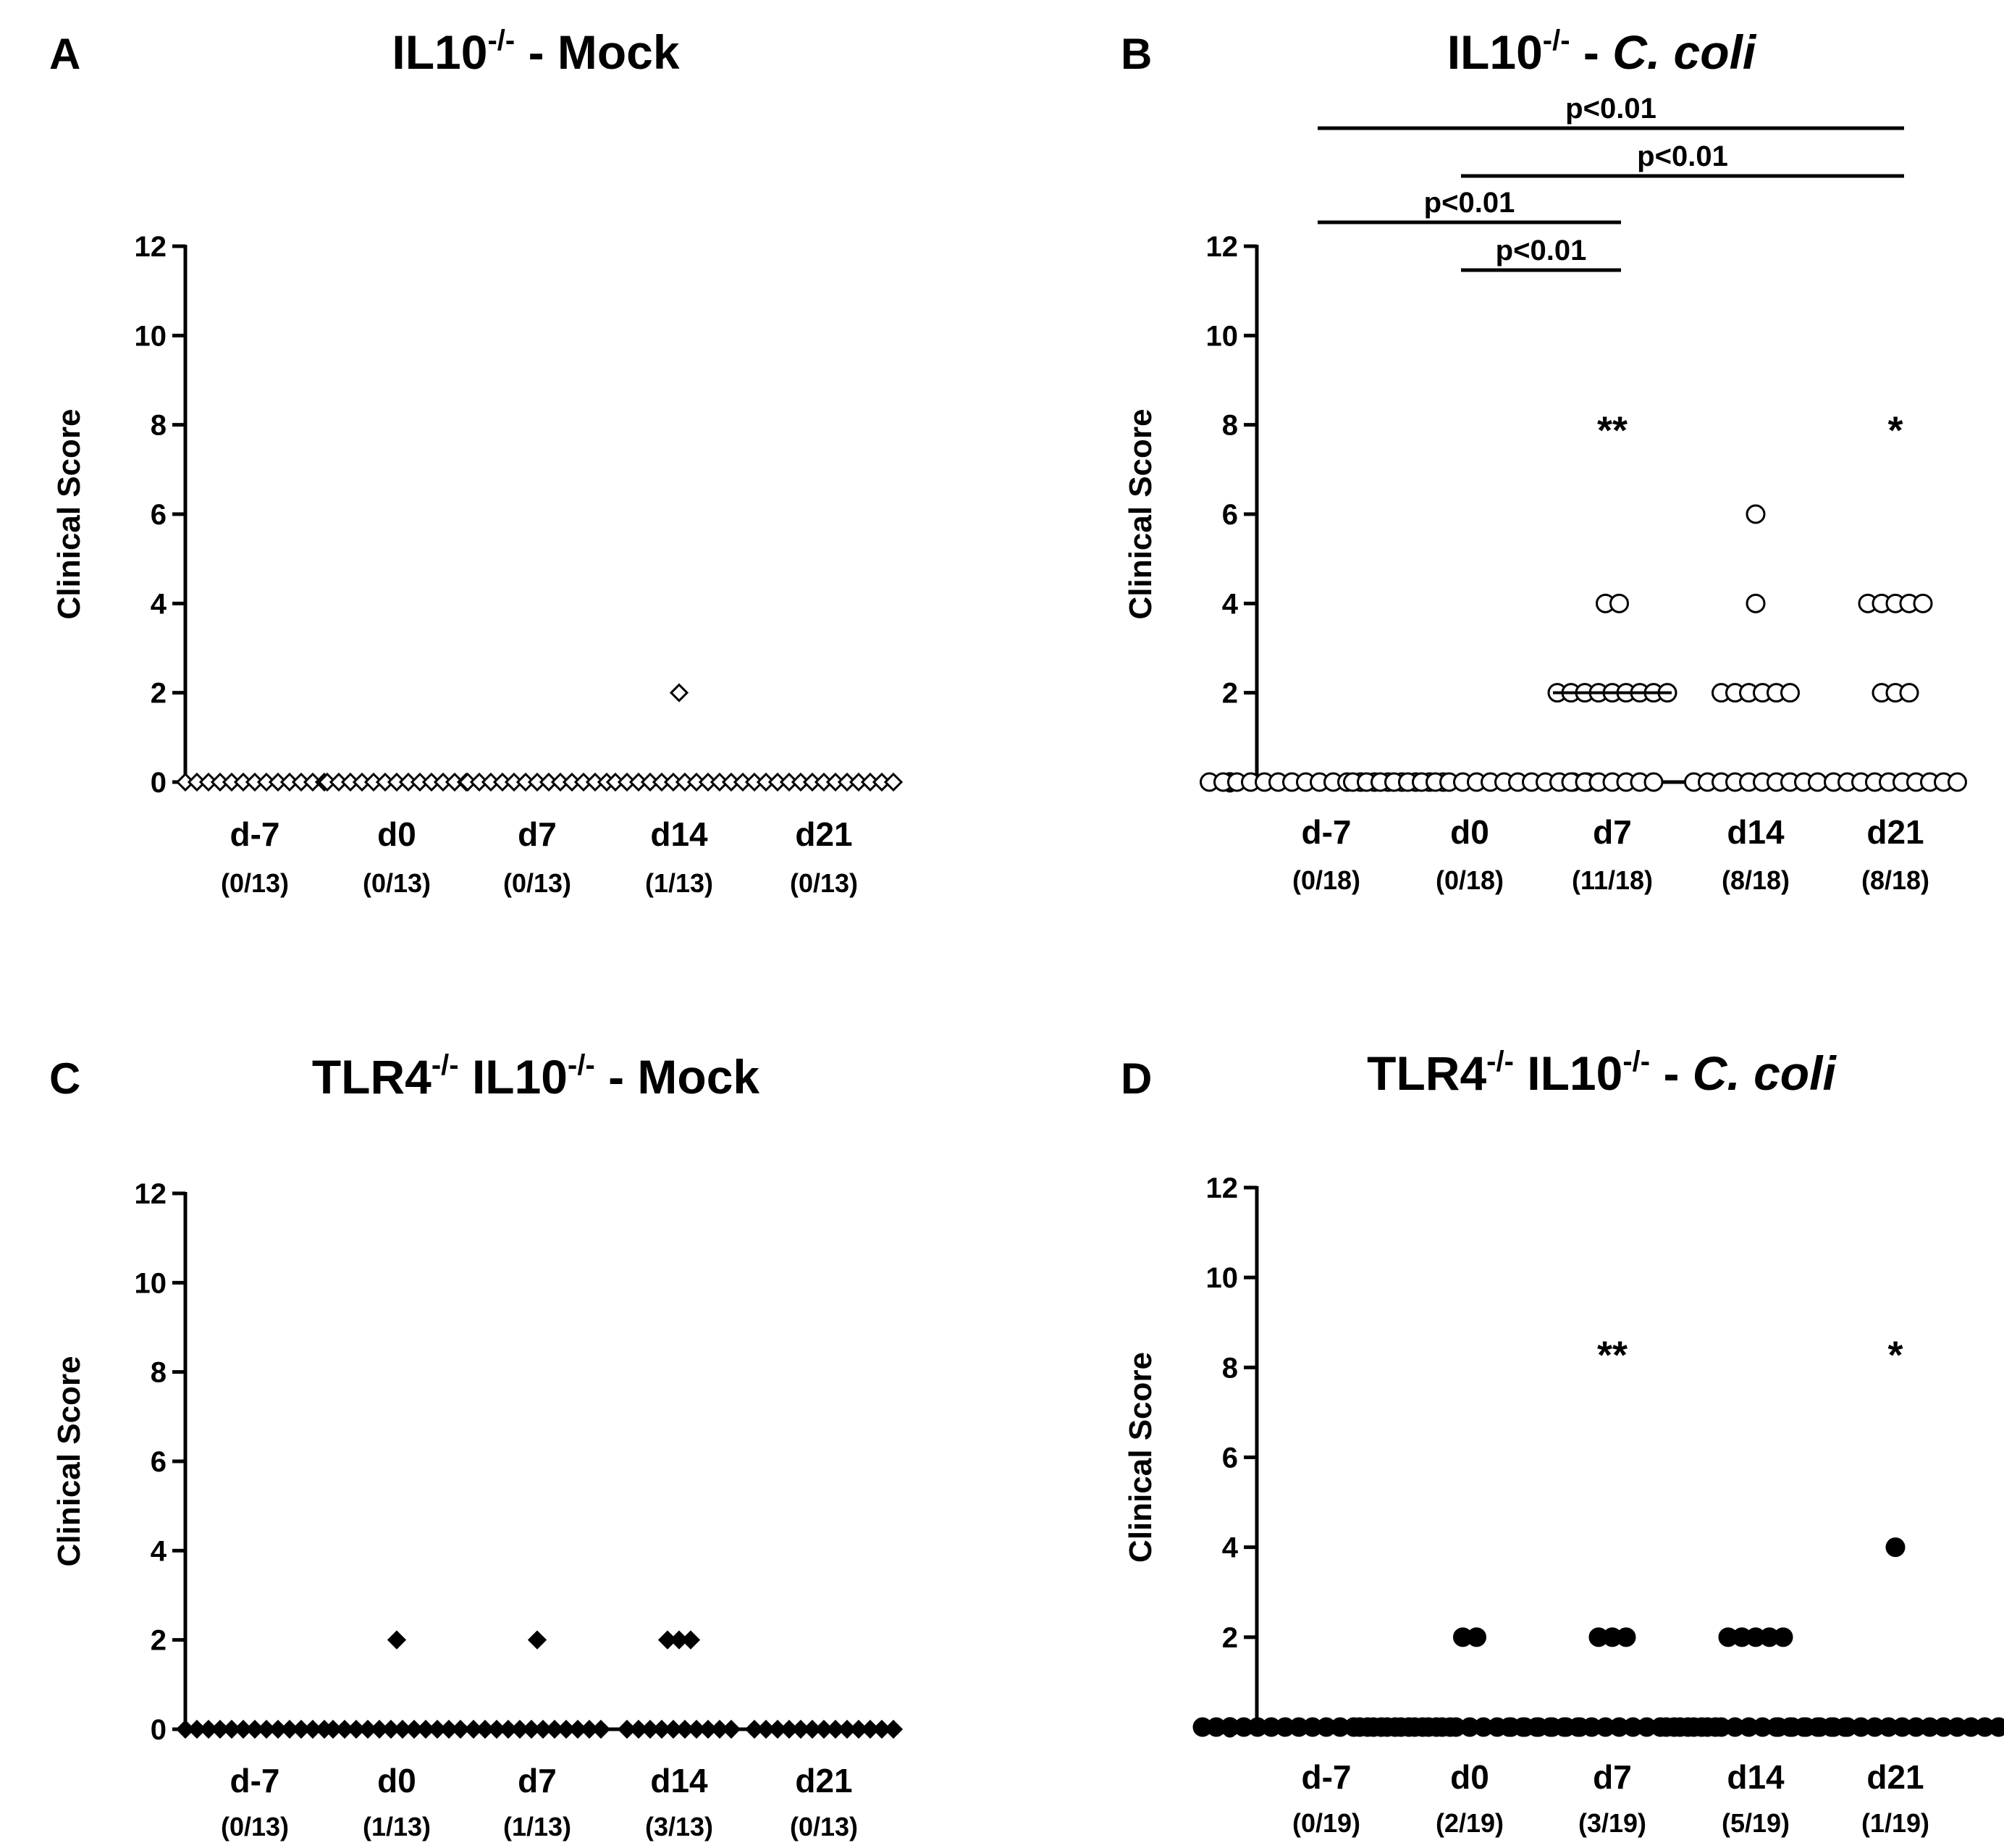 Image resolution: width=2004 pixels, height=1848 pixels. Describe the element at coordinates (1602, 1073) in the screenshot. I see `chart-title: TLR4-/- IL10-/- - C. coli` at that location.